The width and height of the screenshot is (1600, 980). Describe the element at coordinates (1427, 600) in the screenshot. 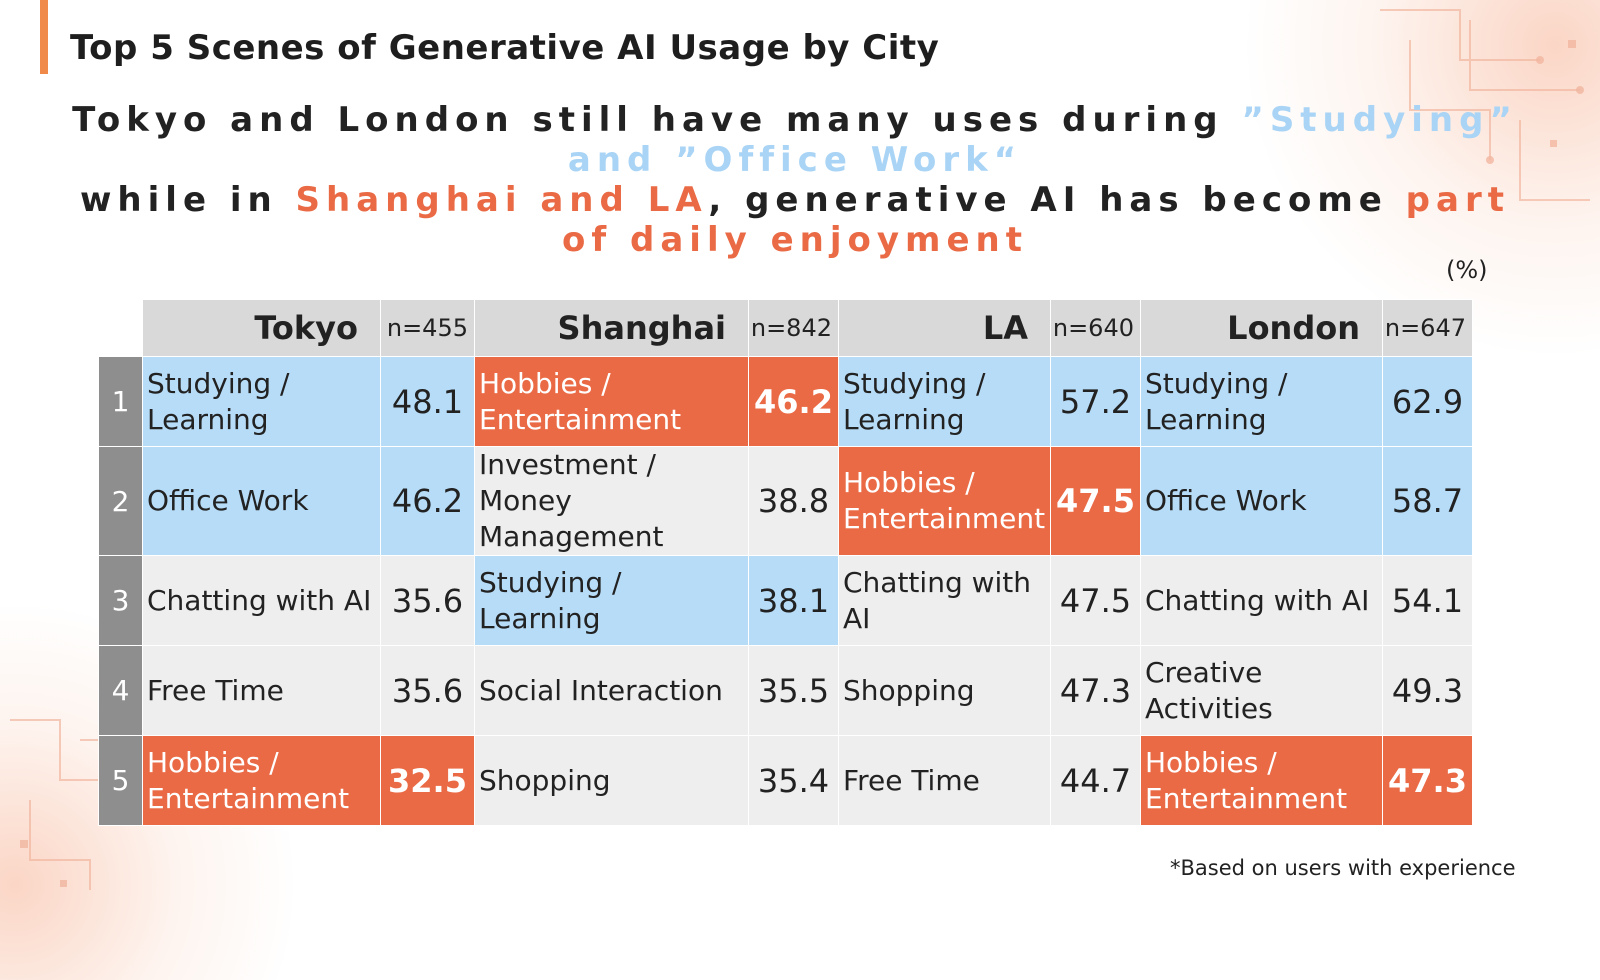

I see `value-cell-london: 54.1` at that location.